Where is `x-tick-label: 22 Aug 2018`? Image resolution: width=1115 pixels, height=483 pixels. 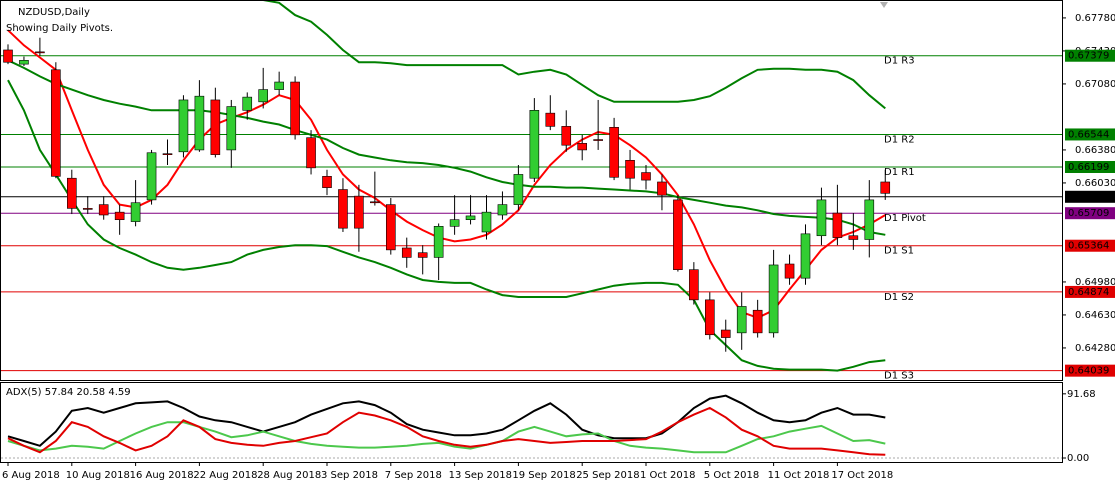 x-tick-label: 22 Aug 2018 is located at coordinates (225, 475).